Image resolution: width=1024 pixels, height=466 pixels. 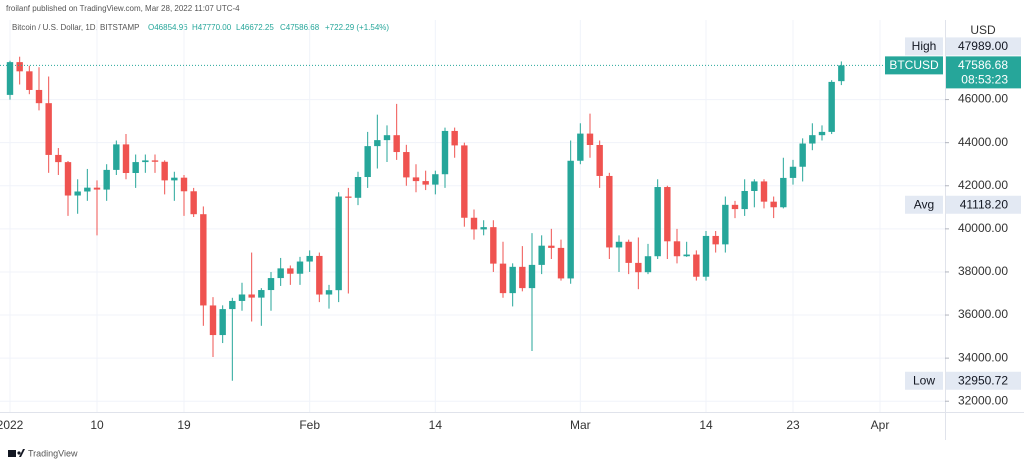 I want to click on marker-value: 41118.20, so click(x=984, y=204).